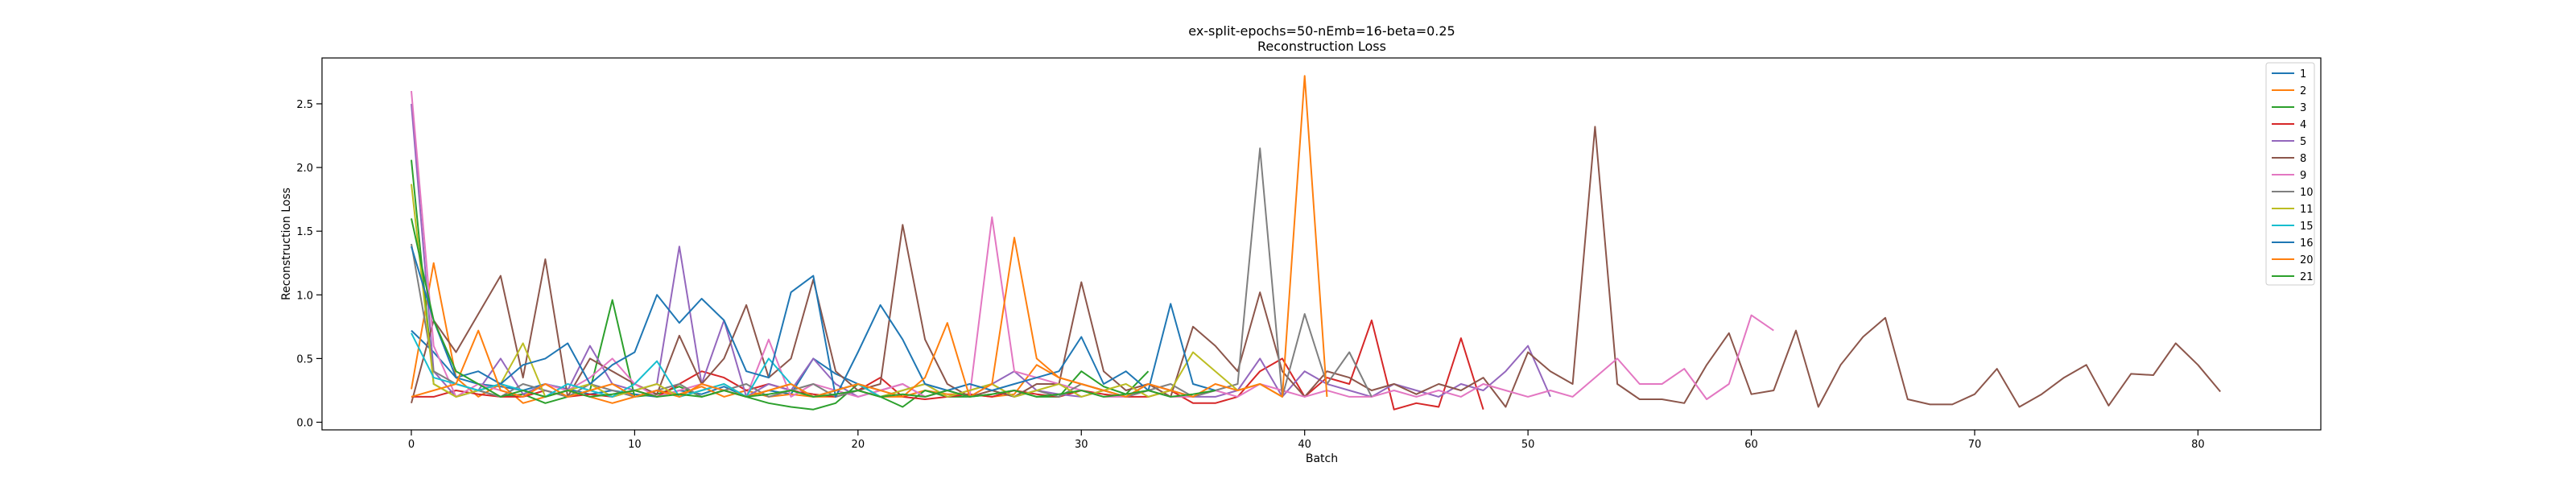 This screenshot has height=483, width=2576. What do you see at coordinates (304, 105) in the screenshot?
I see `y-tick-label: 2.5` at bounding box center [304, 105].